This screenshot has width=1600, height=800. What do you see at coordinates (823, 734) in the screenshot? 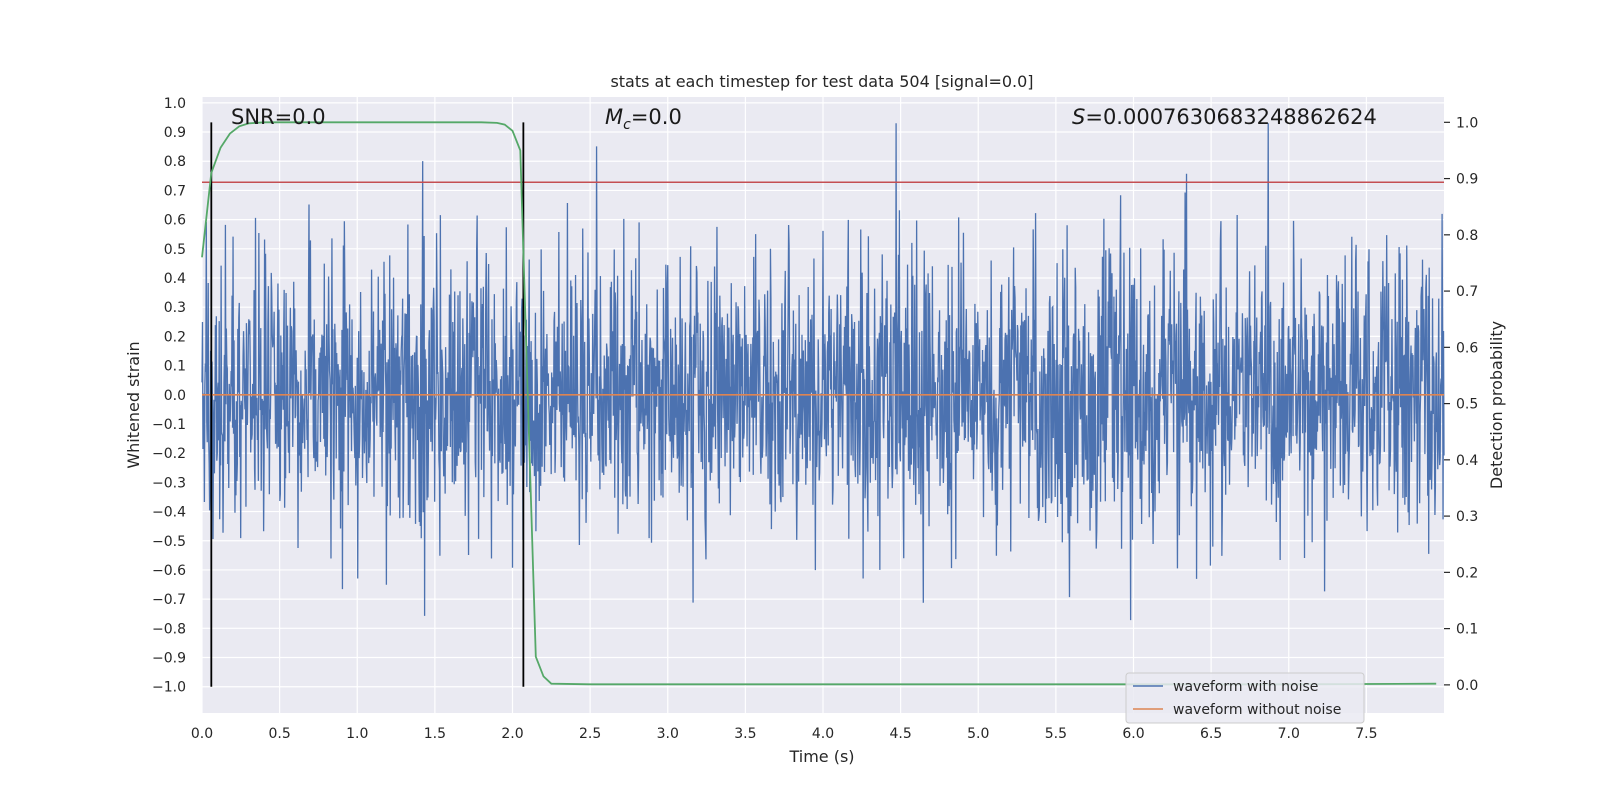
I see `x-tick-label: 4.0` at bounding box center [823, 734].